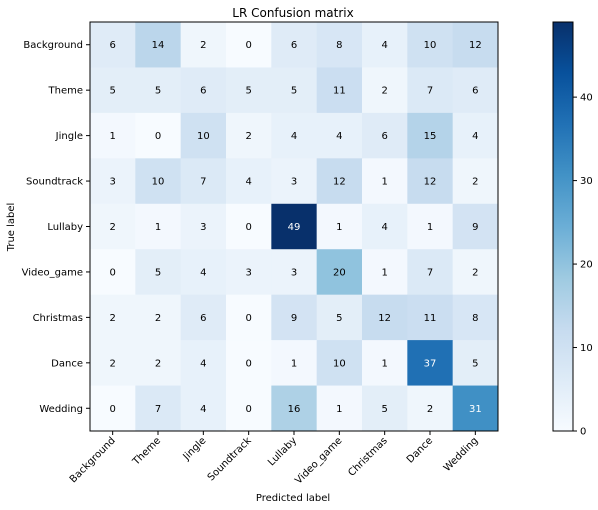 This screenshot has height=510, width=598. What do you see at coordinates (11, 228) in the screenshot?
I see `y-axis-label: True label` at bounding box center [11, 228].